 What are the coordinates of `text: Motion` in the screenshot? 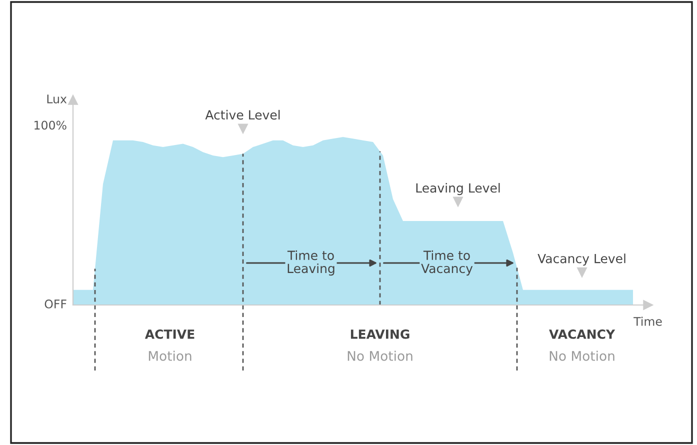 It's located at (170, 355).